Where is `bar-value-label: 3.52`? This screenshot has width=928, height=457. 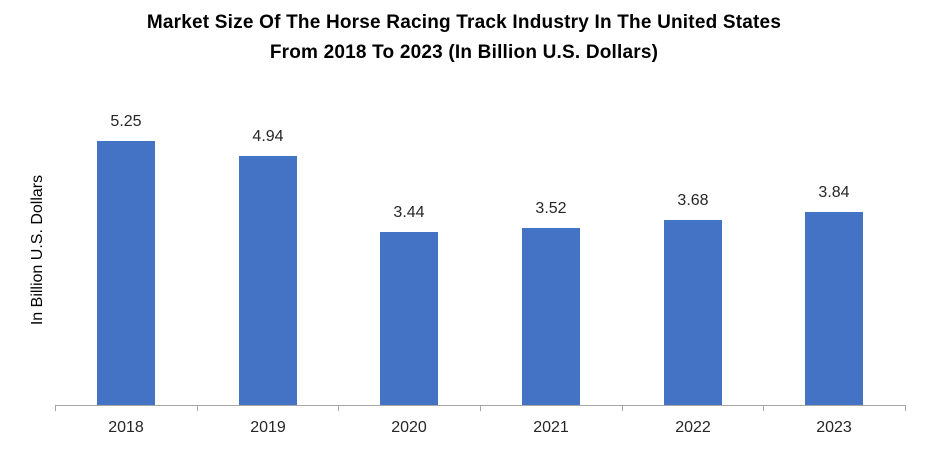 bar-value-label: 3.52 is located at coordinates (551, 208).